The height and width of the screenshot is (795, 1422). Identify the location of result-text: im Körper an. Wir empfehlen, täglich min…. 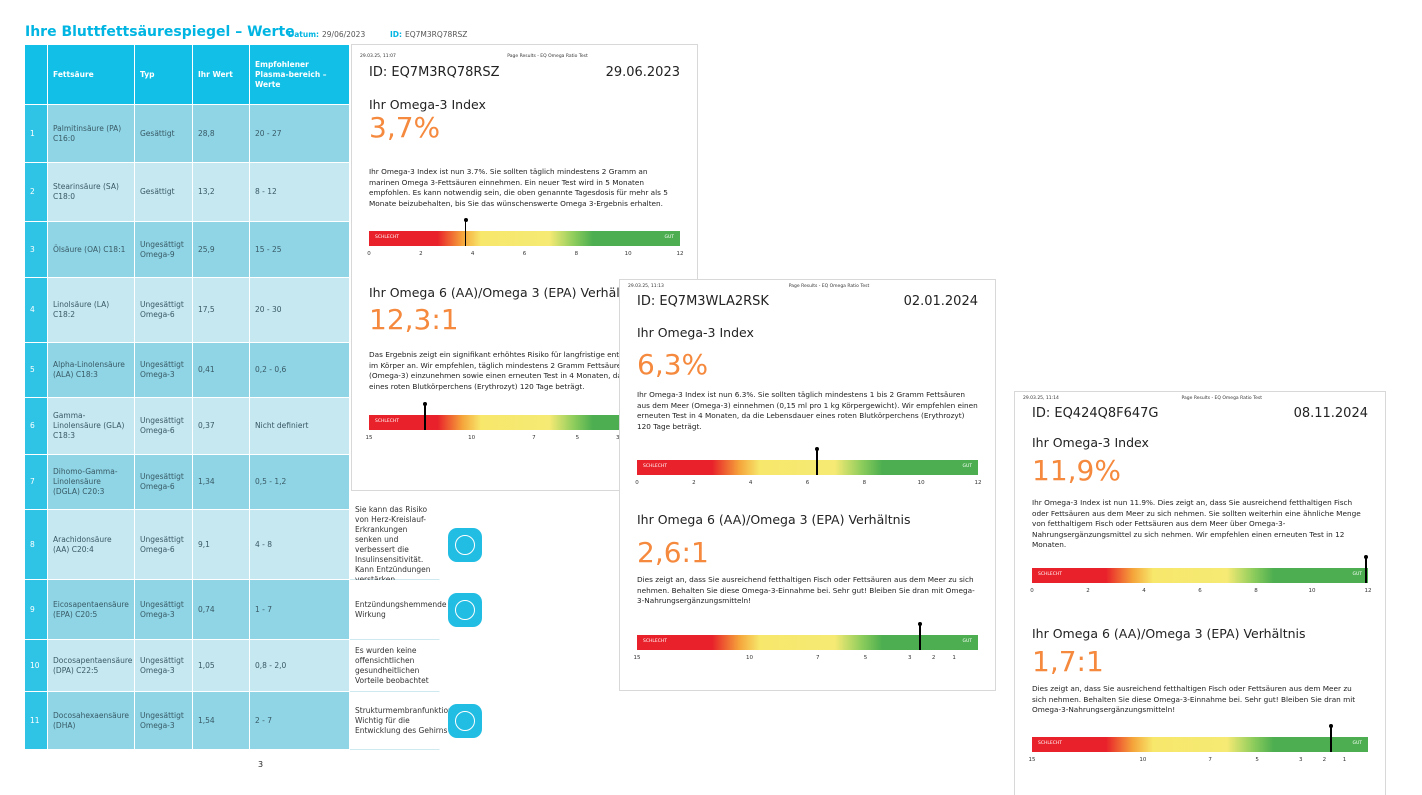
(505, 365).